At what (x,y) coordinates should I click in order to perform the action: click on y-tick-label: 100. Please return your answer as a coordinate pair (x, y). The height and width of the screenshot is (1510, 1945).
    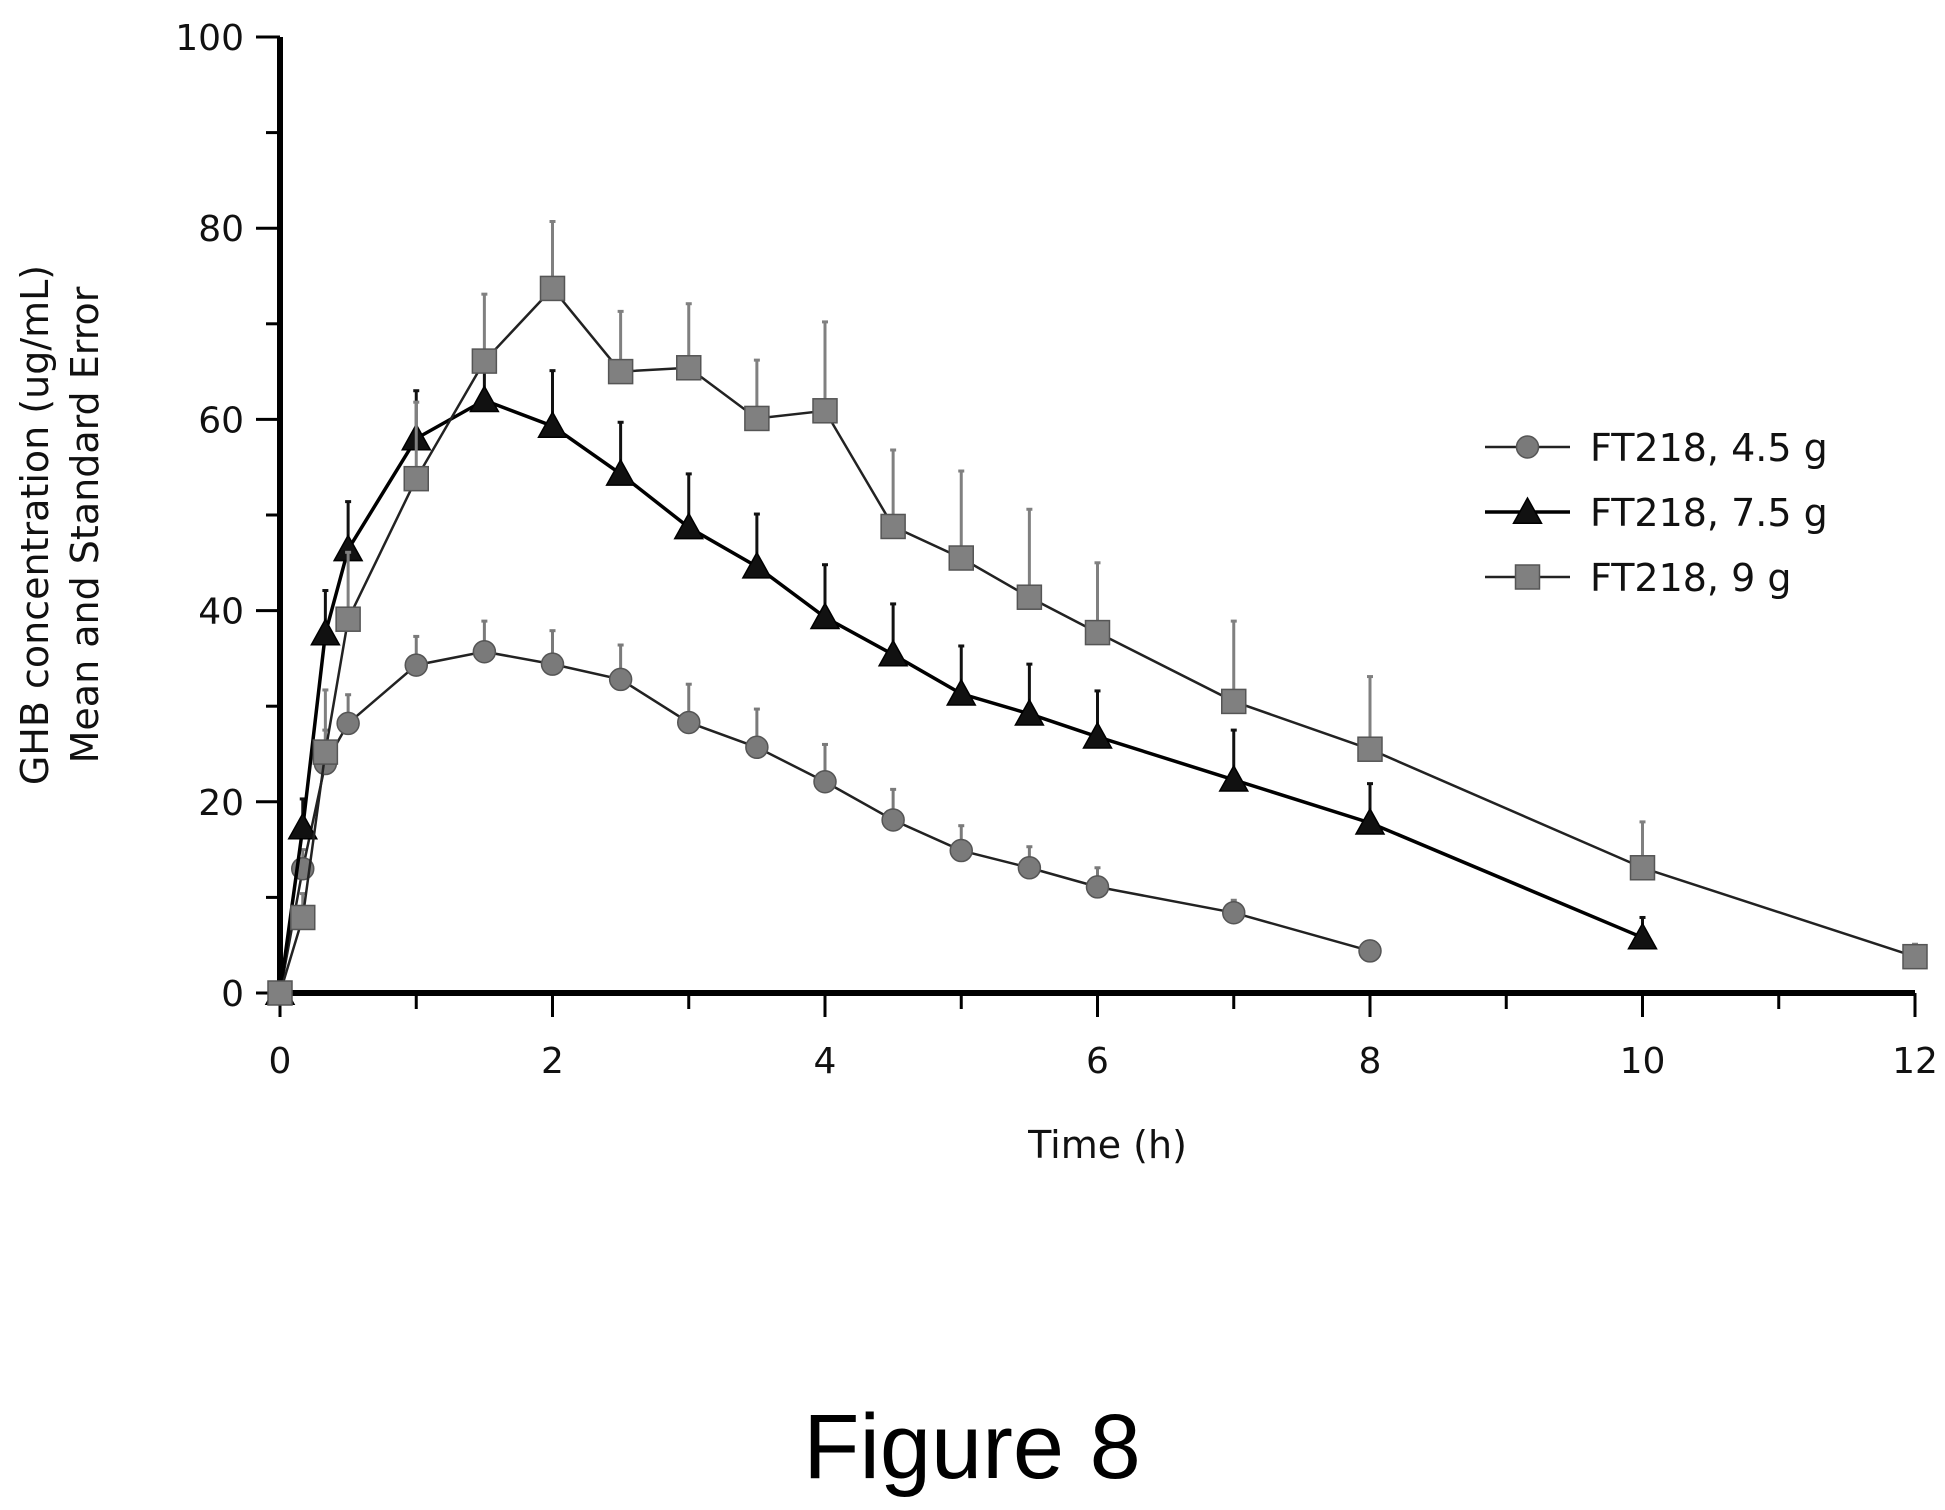
    Looking at the image, I should click on (209, 38).